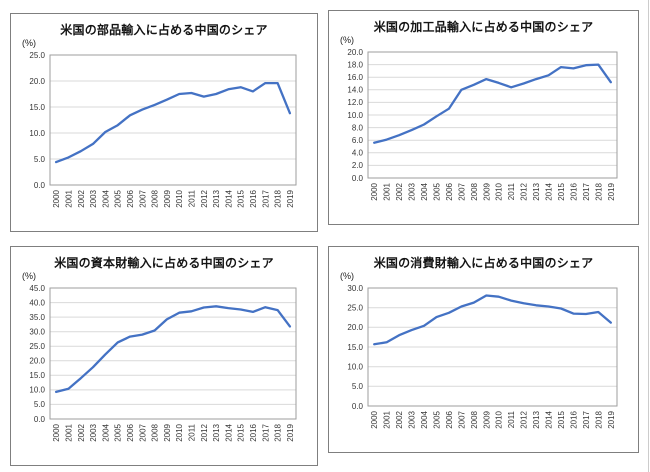 The height and width of the screenshot is (472, 650). What do you see at coordinates (358, 153) in the screenshot?
I see `svg-text: 4.0` at bounding box center [358, 153].